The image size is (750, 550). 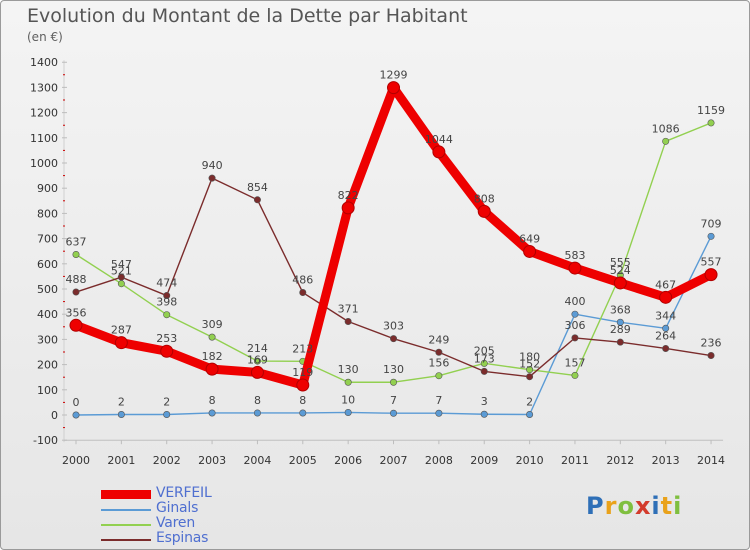 What do you see at coordinates (665, 335) in the screenshot?
I see `data-label-espinas: 264` at bounding box center [665, 335].